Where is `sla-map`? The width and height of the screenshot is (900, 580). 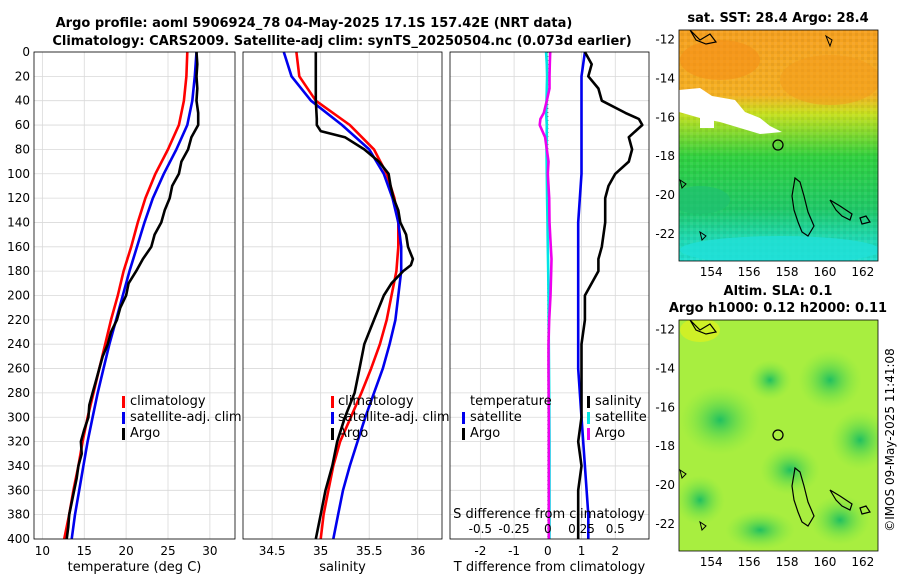
sla-map is located at coordinates (778, 435).